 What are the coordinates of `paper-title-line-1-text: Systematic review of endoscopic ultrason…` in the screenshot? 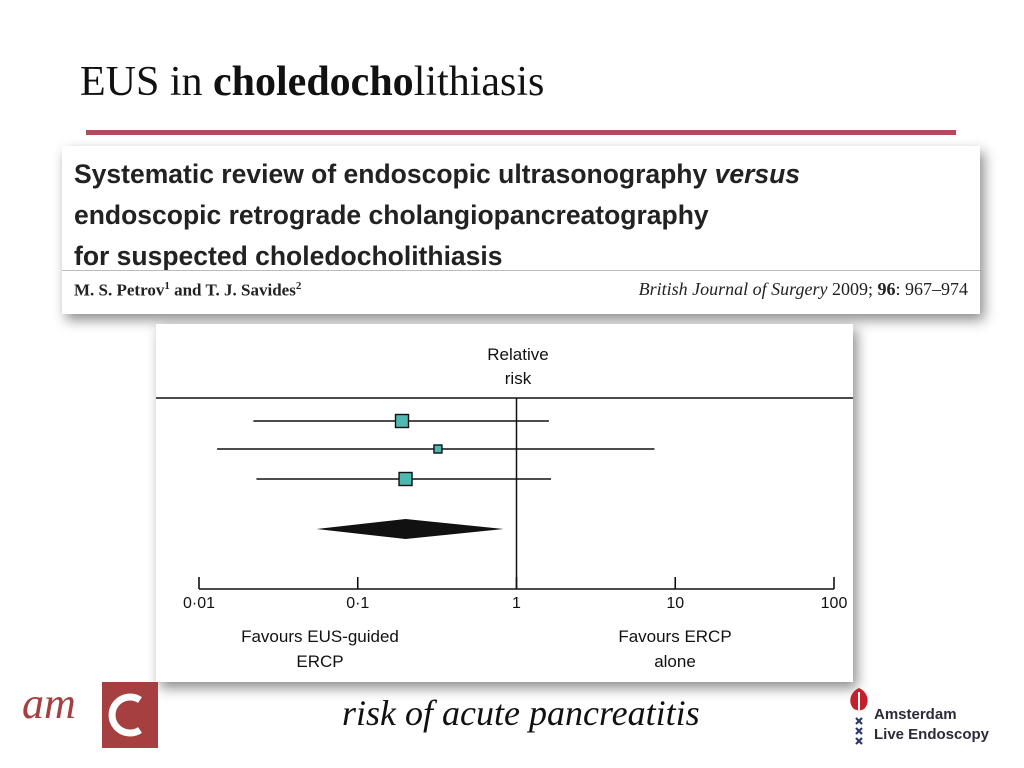 It's located at (394, 174).